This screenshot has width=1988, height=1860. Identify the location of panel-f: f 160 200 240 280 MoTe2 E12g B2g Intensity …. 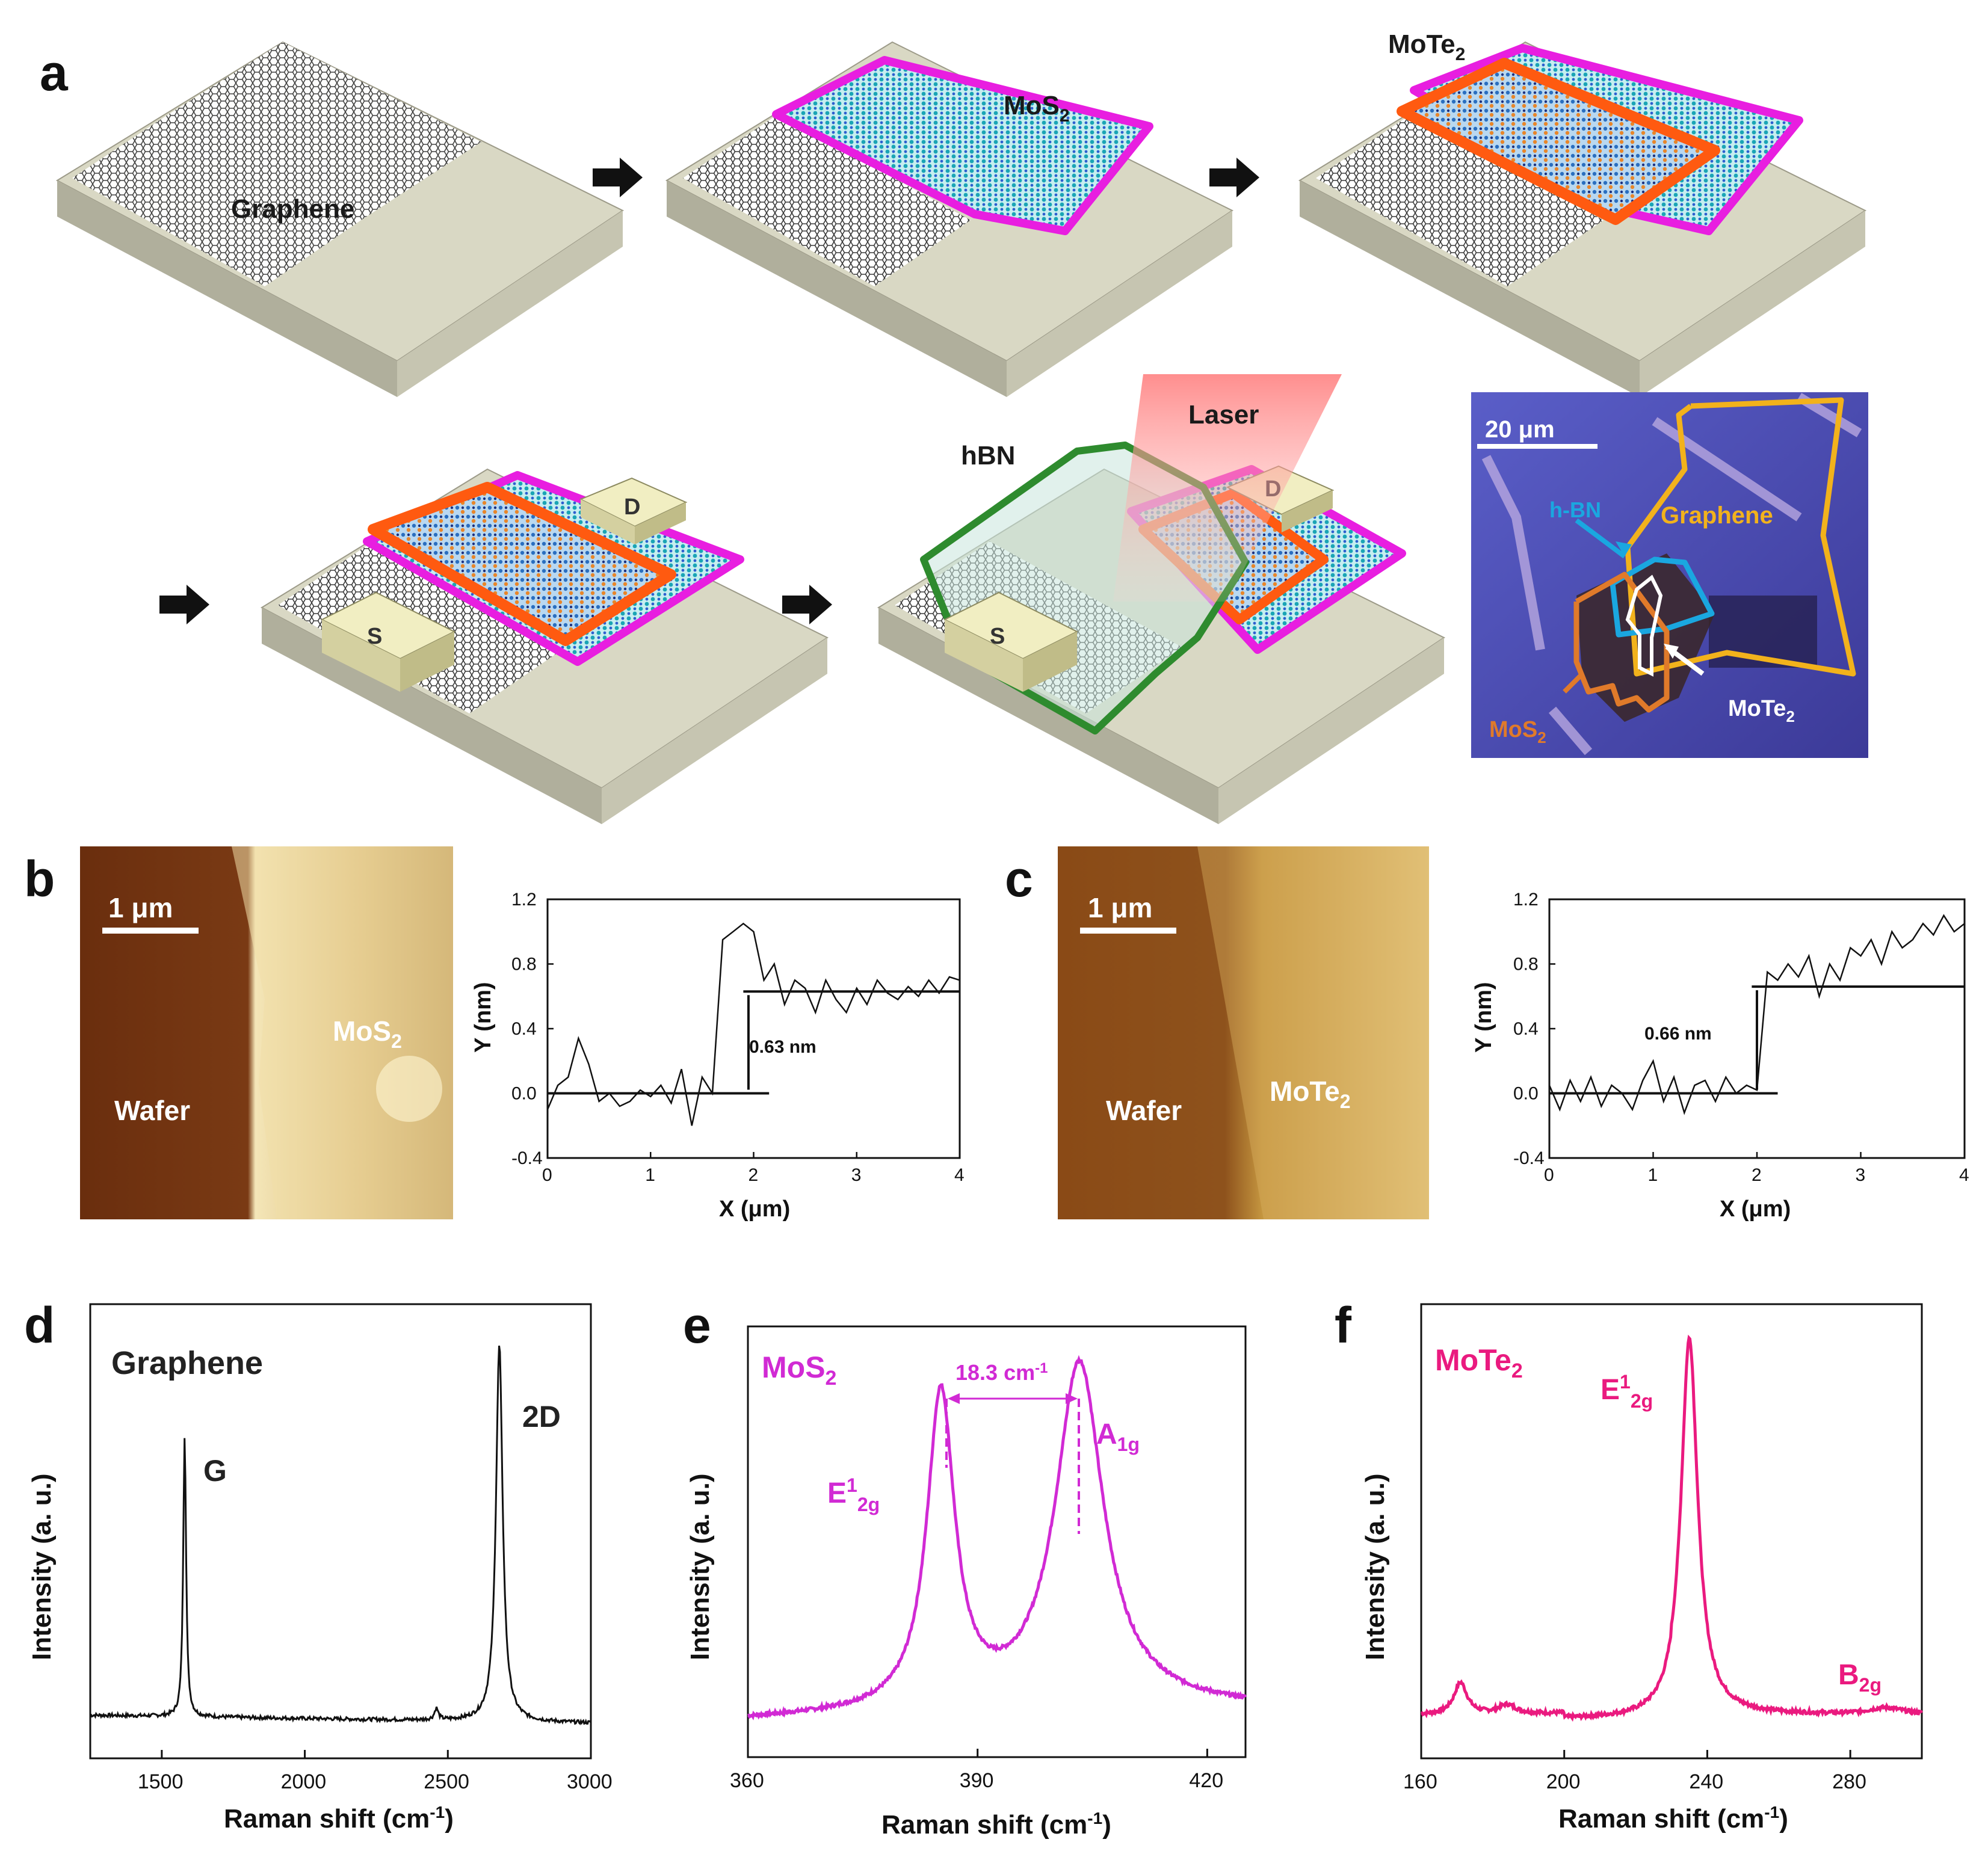
(1629, 1565).